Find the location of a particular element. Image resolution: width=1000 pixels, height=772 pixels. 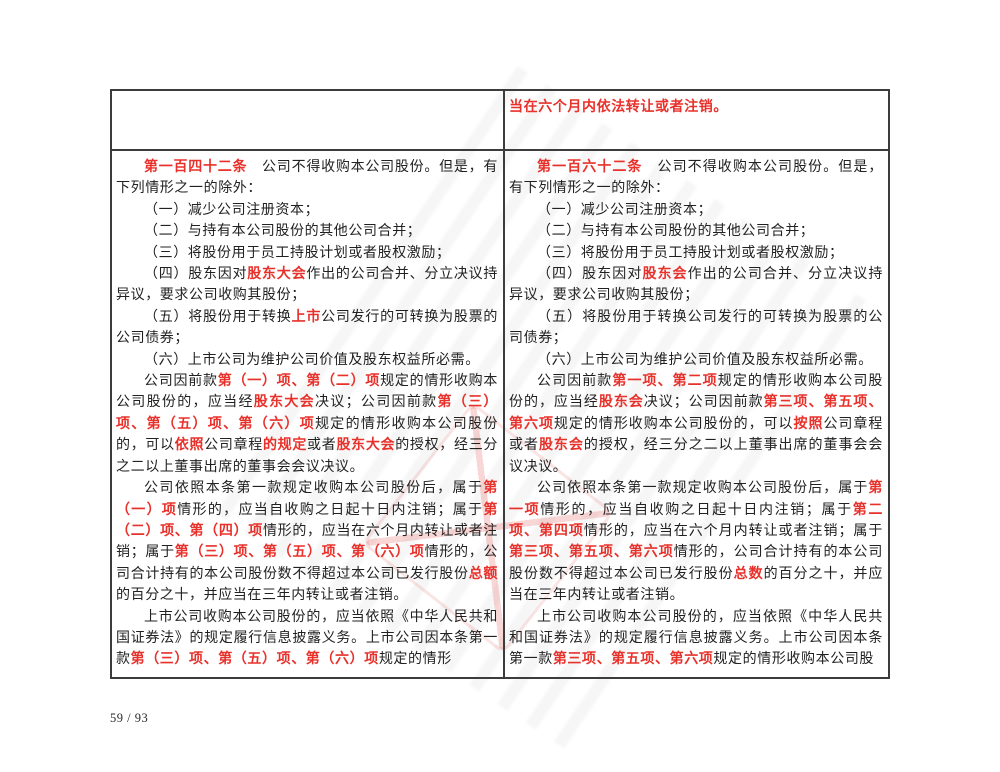

table-row-carryover: 当在六个月内依法转让或者注销。 is located at coordinates (500, 121).